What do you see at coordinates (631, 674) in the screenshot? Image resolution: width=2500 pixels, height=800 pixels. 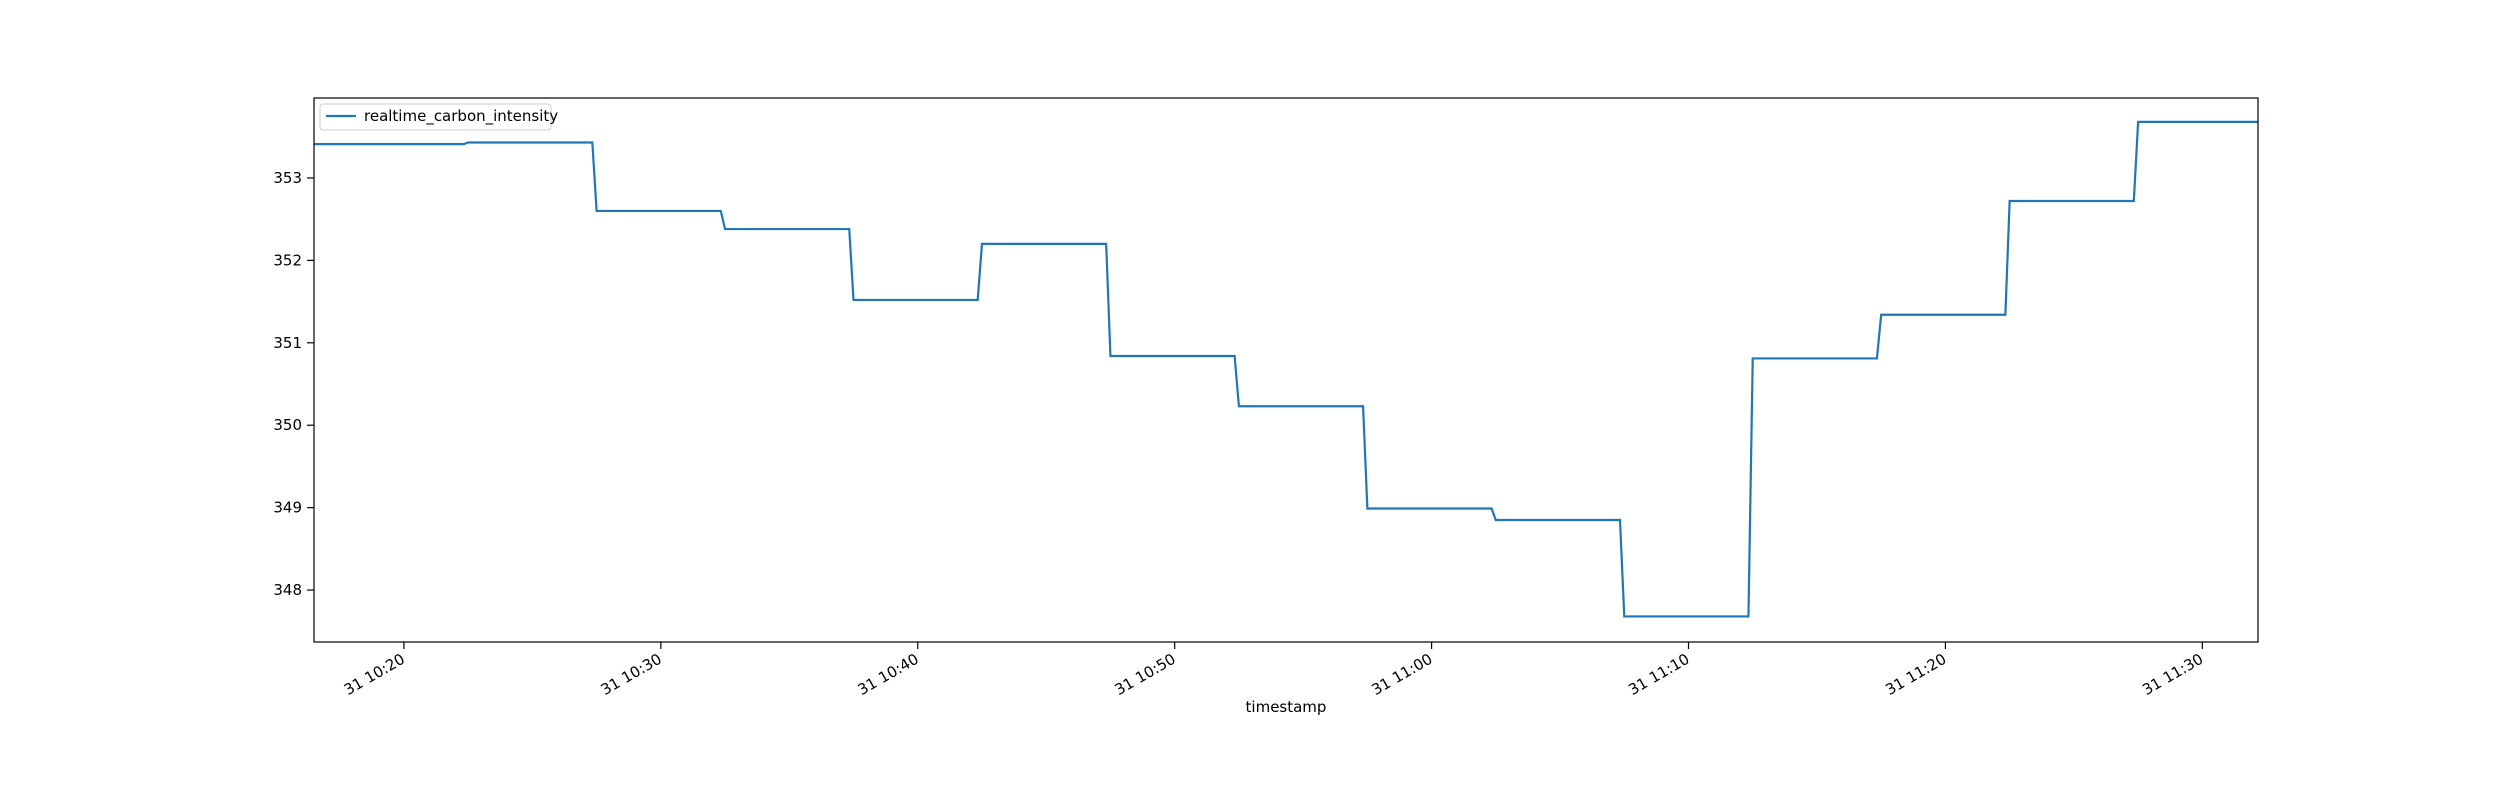 I see `x-tick-label: 31 10:30` at bounding box center [631, 674].